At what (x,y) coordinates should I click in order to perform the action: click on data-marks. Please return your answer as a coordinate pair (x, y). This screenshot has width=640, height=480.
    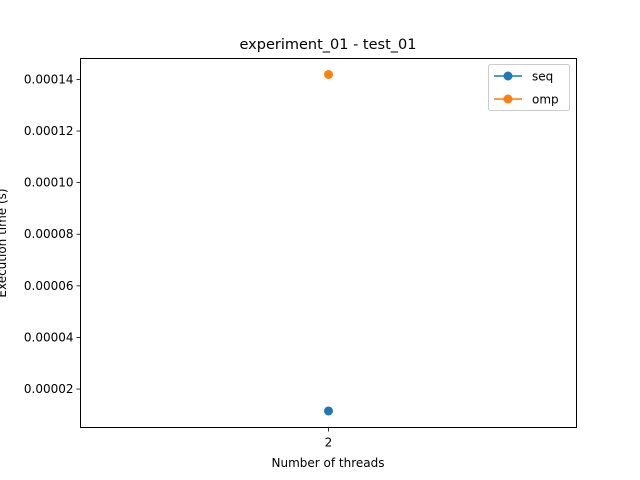
    Looking at the image, I should click on (328, 242).